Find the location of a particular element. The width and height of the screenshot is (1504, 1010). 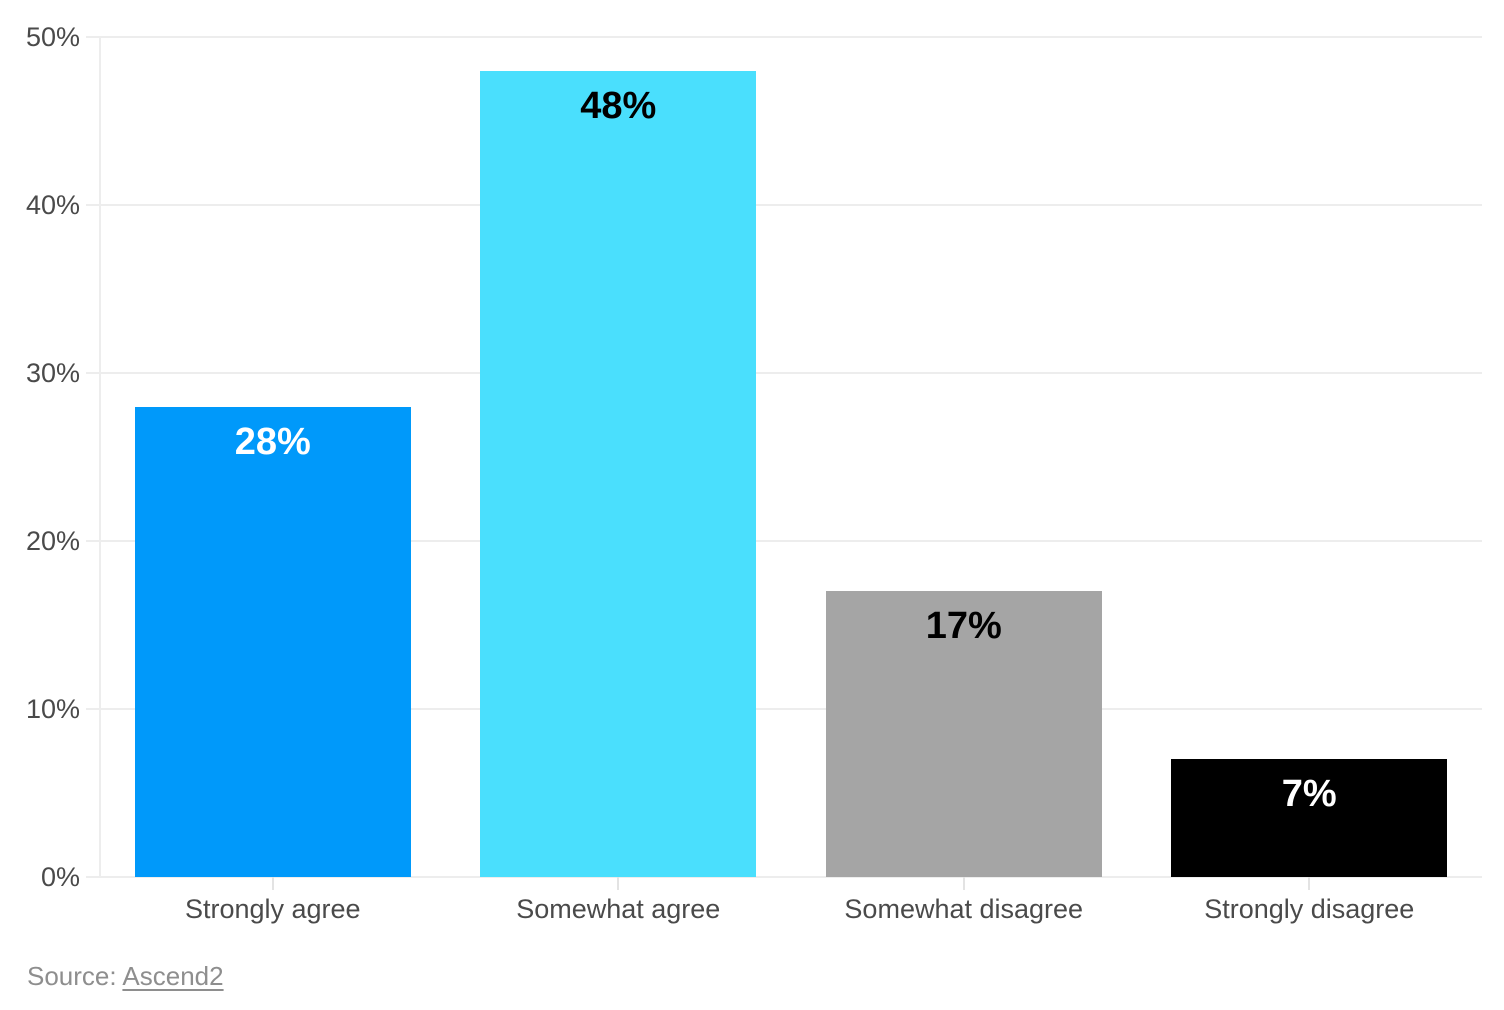

source-line: Source: Ascend2 is located at coordinates (125, 976).